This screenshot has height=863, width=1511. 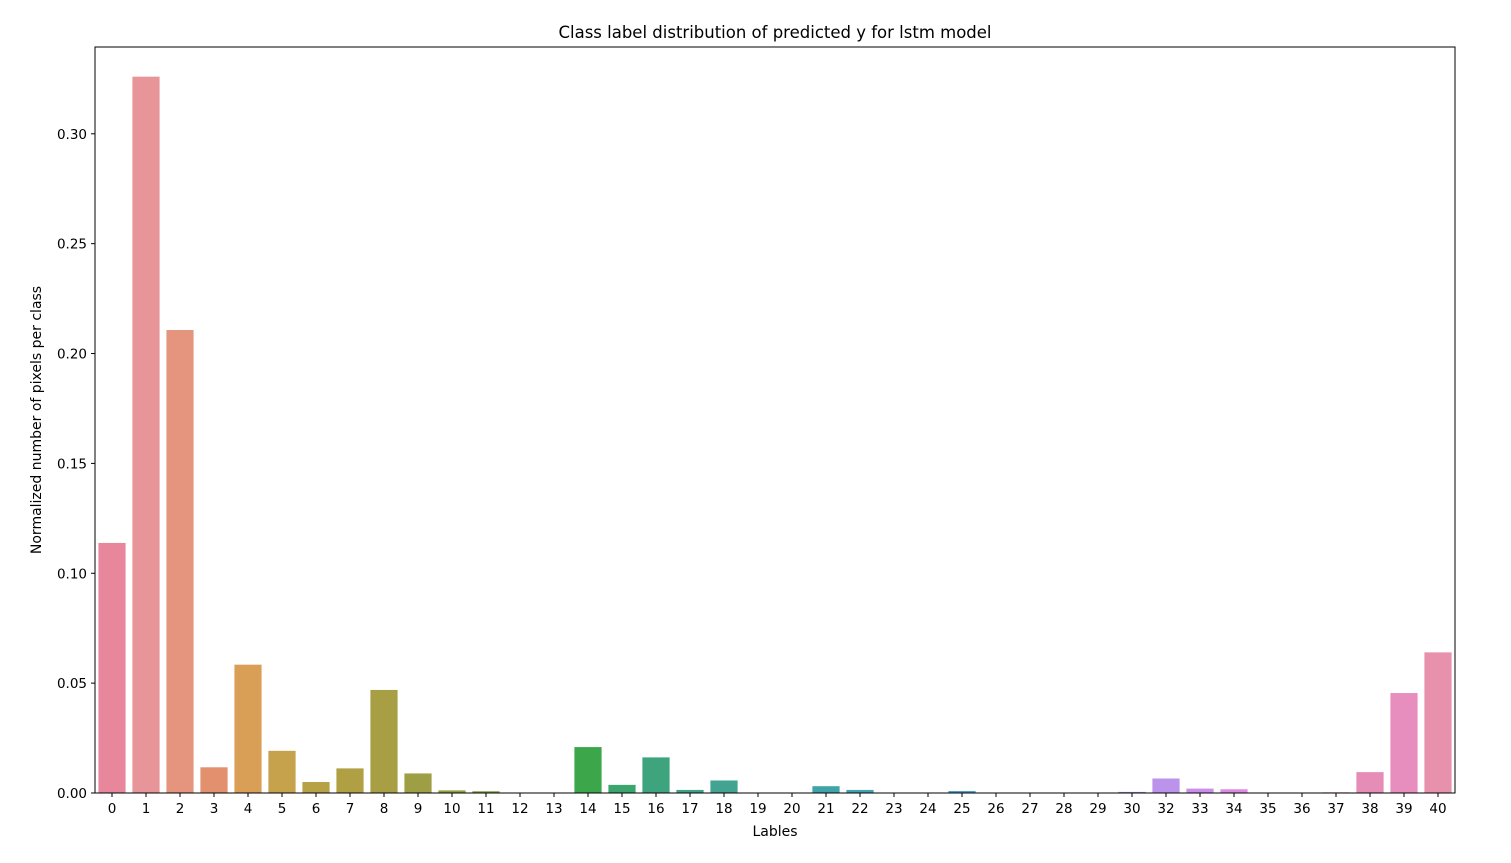 What do you see at coordinates (1403, 809) in the screenshot?
I see `x-tick-label: 39` at bounding box center [1403, 809].